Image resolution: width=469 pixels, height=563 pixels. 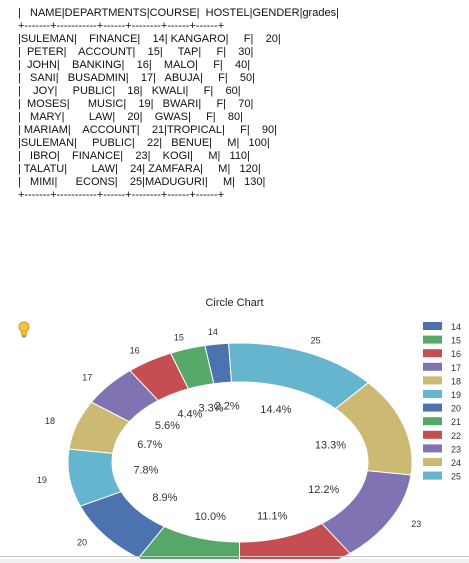 I want to click on legend-label: 25, so click(x=456, y=477).